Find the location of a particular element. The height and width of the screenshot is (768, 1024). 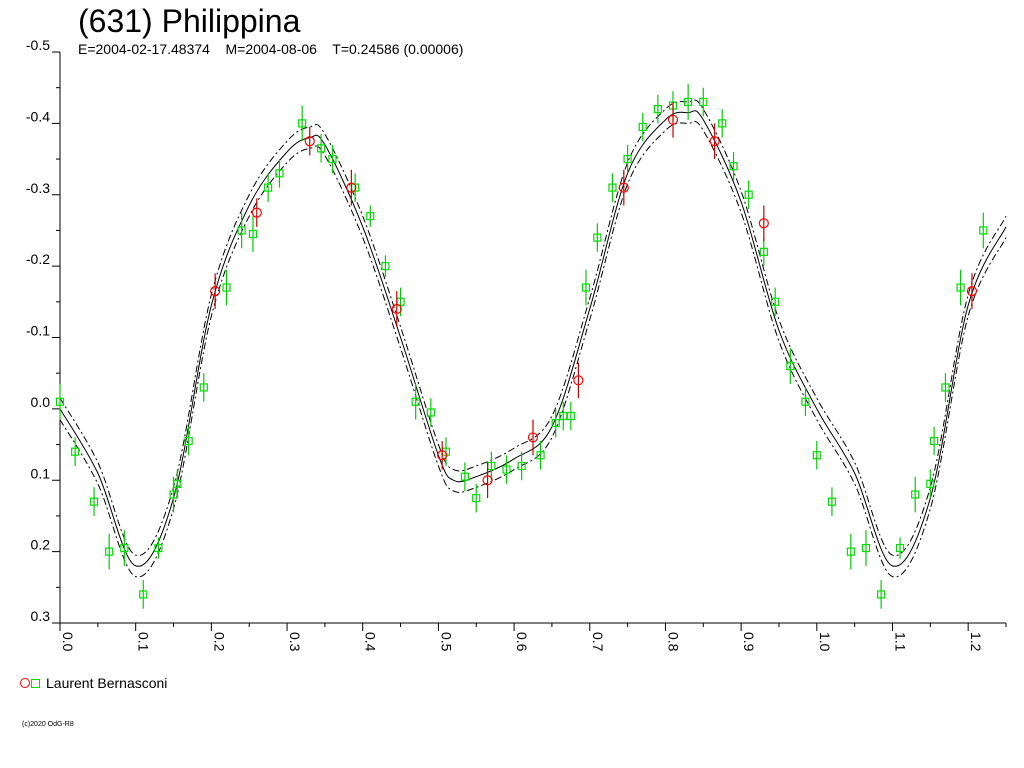

y-tick-label: 0.0 is located at coordinates (41, 402).